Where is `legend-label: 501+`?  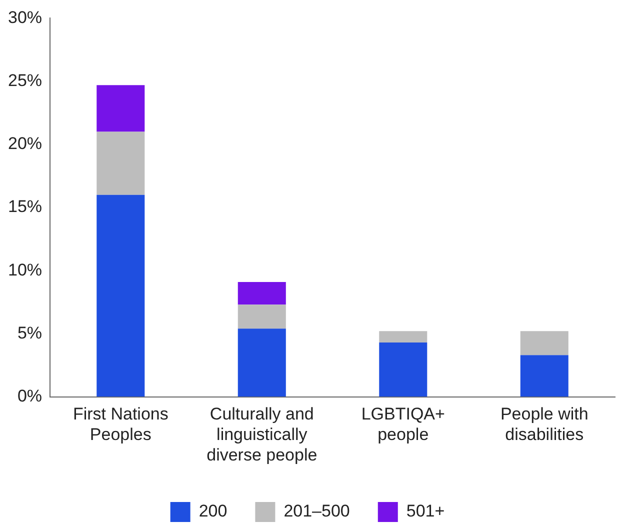
legend-label: 501+ is located at coordinates (425, 511).